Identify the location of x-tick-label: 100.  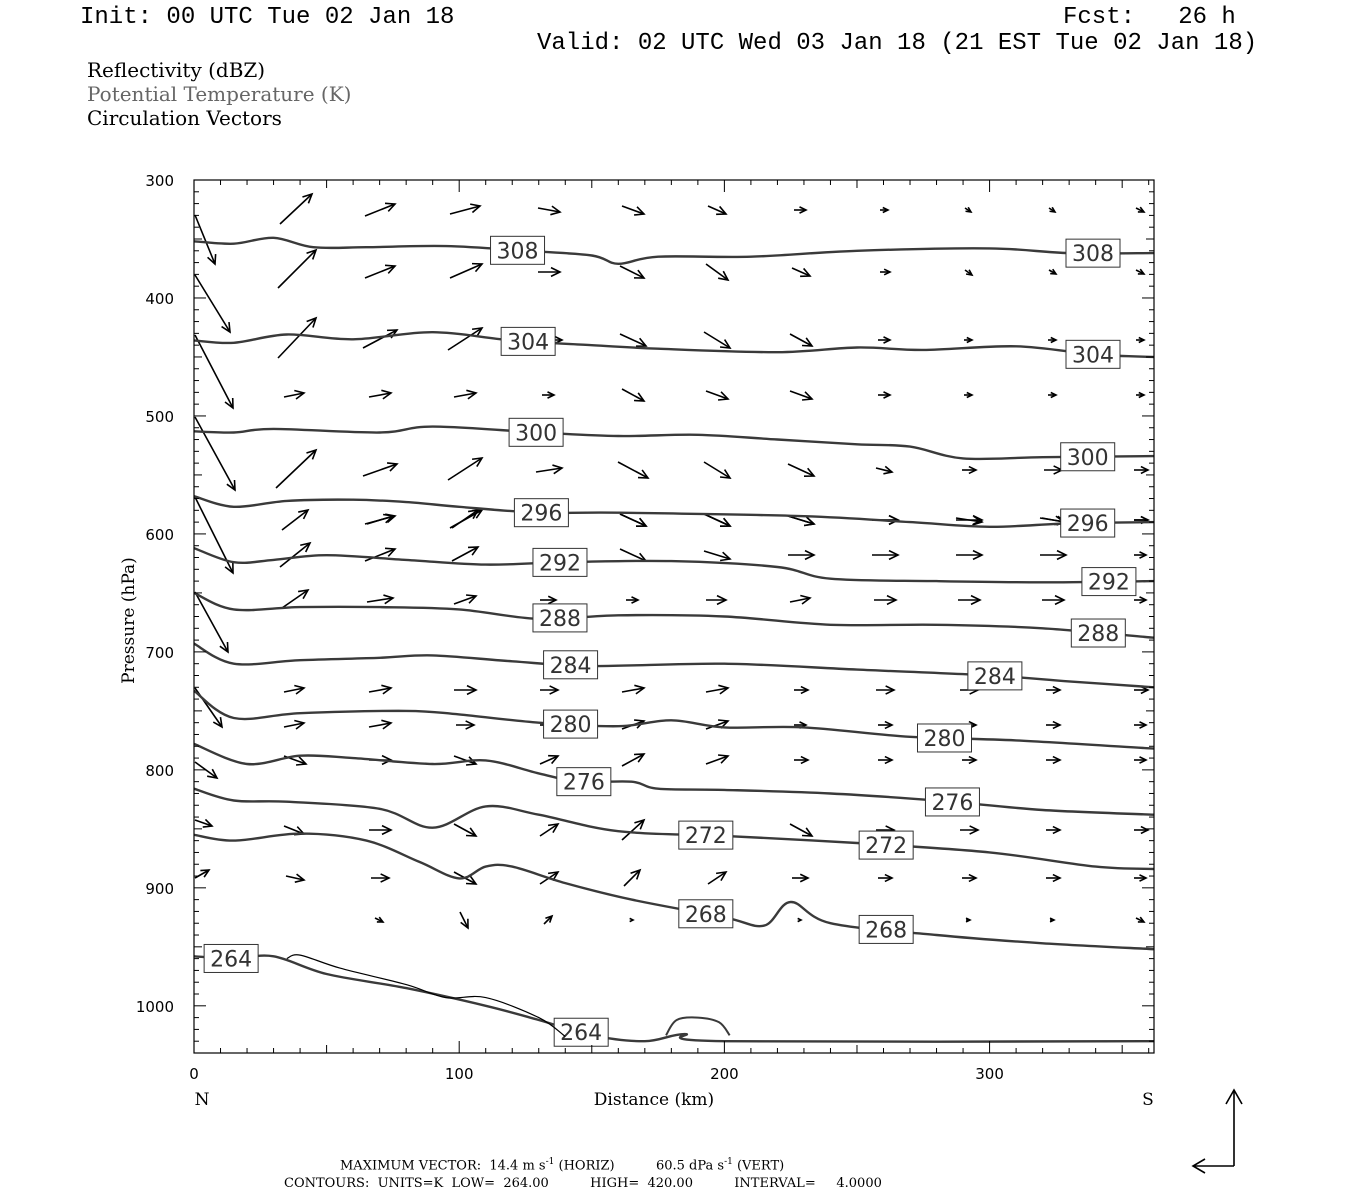
(459, 1074).